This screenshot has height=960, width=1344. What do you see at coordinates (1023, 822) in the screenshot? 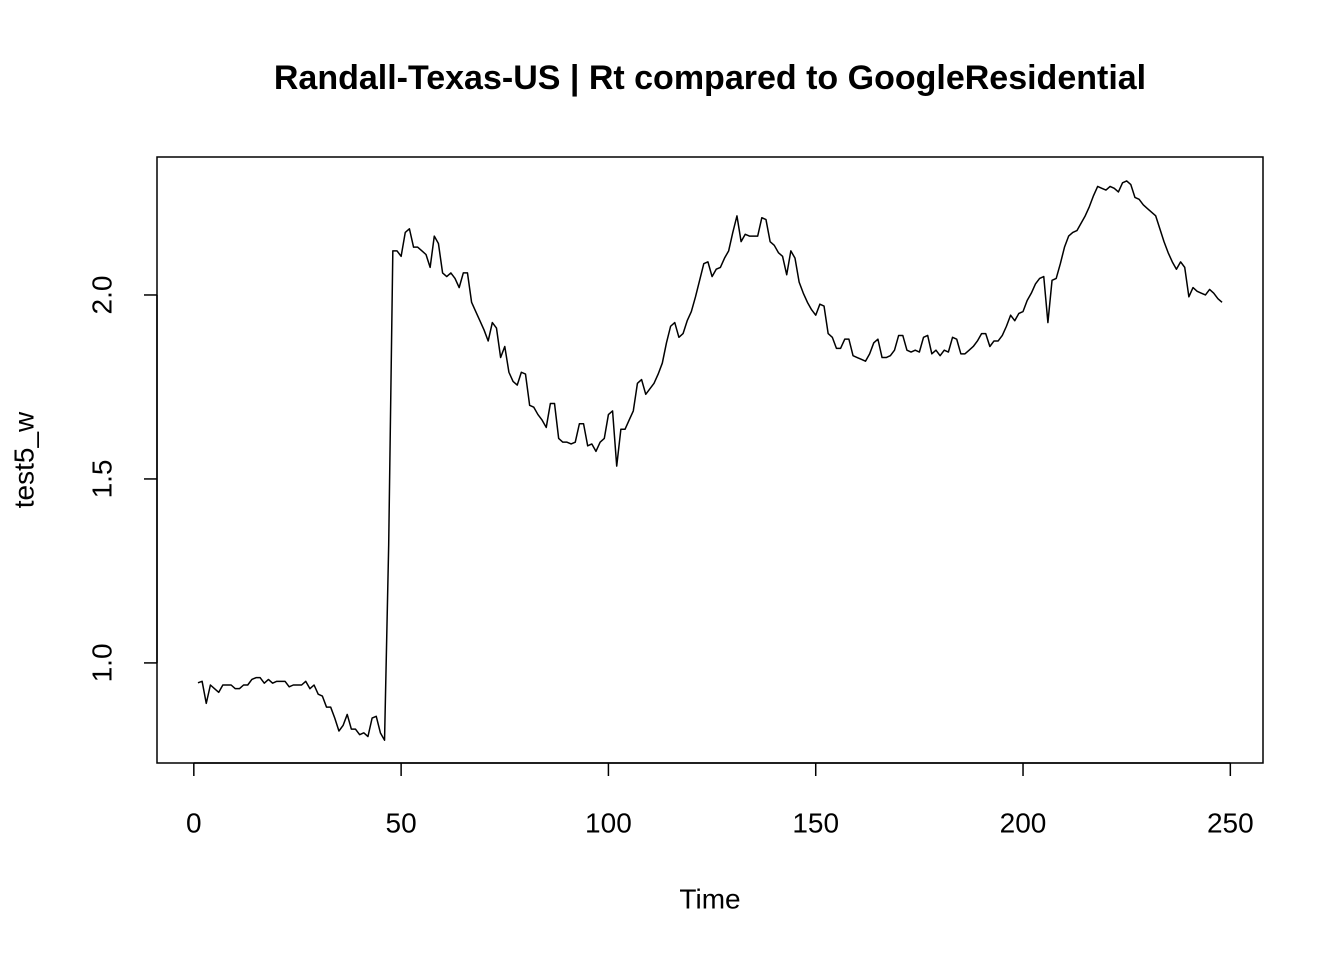
I see `x-tick-label: 200` at bounding box center [1023, 822].